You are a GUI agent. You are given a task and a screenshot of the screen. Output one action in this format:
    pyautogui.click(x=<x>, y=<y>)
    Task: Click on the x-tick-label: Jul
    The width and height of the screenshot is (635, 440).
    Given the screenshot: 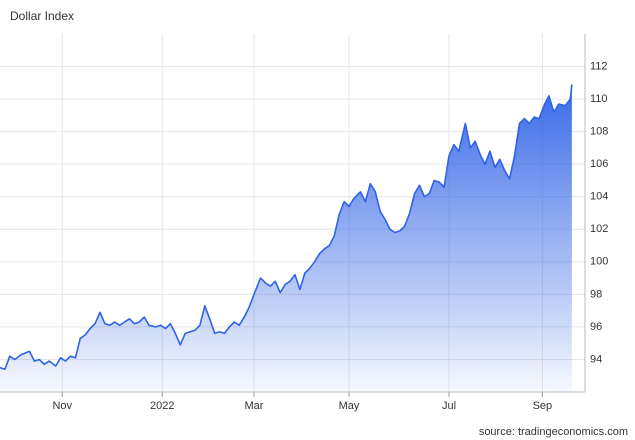 What is the action you would take?
    pyautogui.click(x=449, y=406)
    